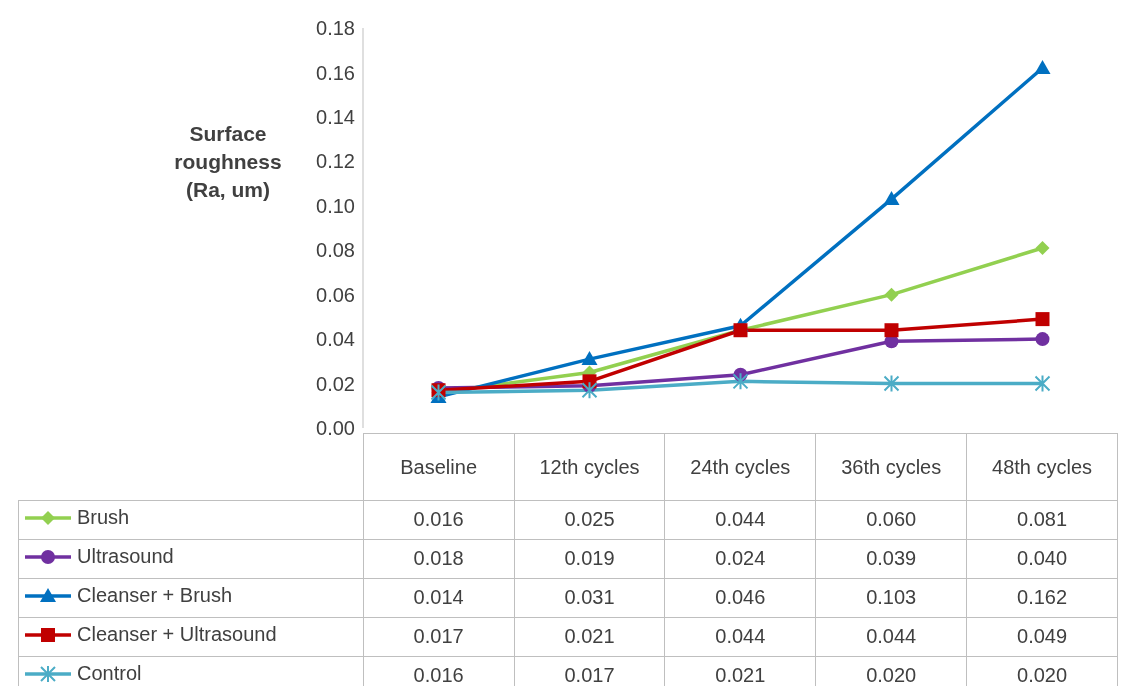 The image size is (1126, 686). Describe the element at coordinates (1042, 558) in the screenshot. I see `data-label: 0.040` at that location.